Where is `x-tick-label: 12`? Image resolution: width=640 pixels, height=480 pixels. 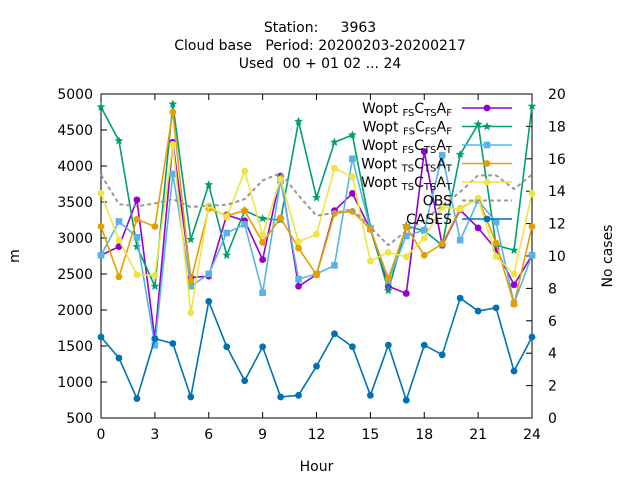
x-tick-label: 12 is located at coordinates (317, 435).